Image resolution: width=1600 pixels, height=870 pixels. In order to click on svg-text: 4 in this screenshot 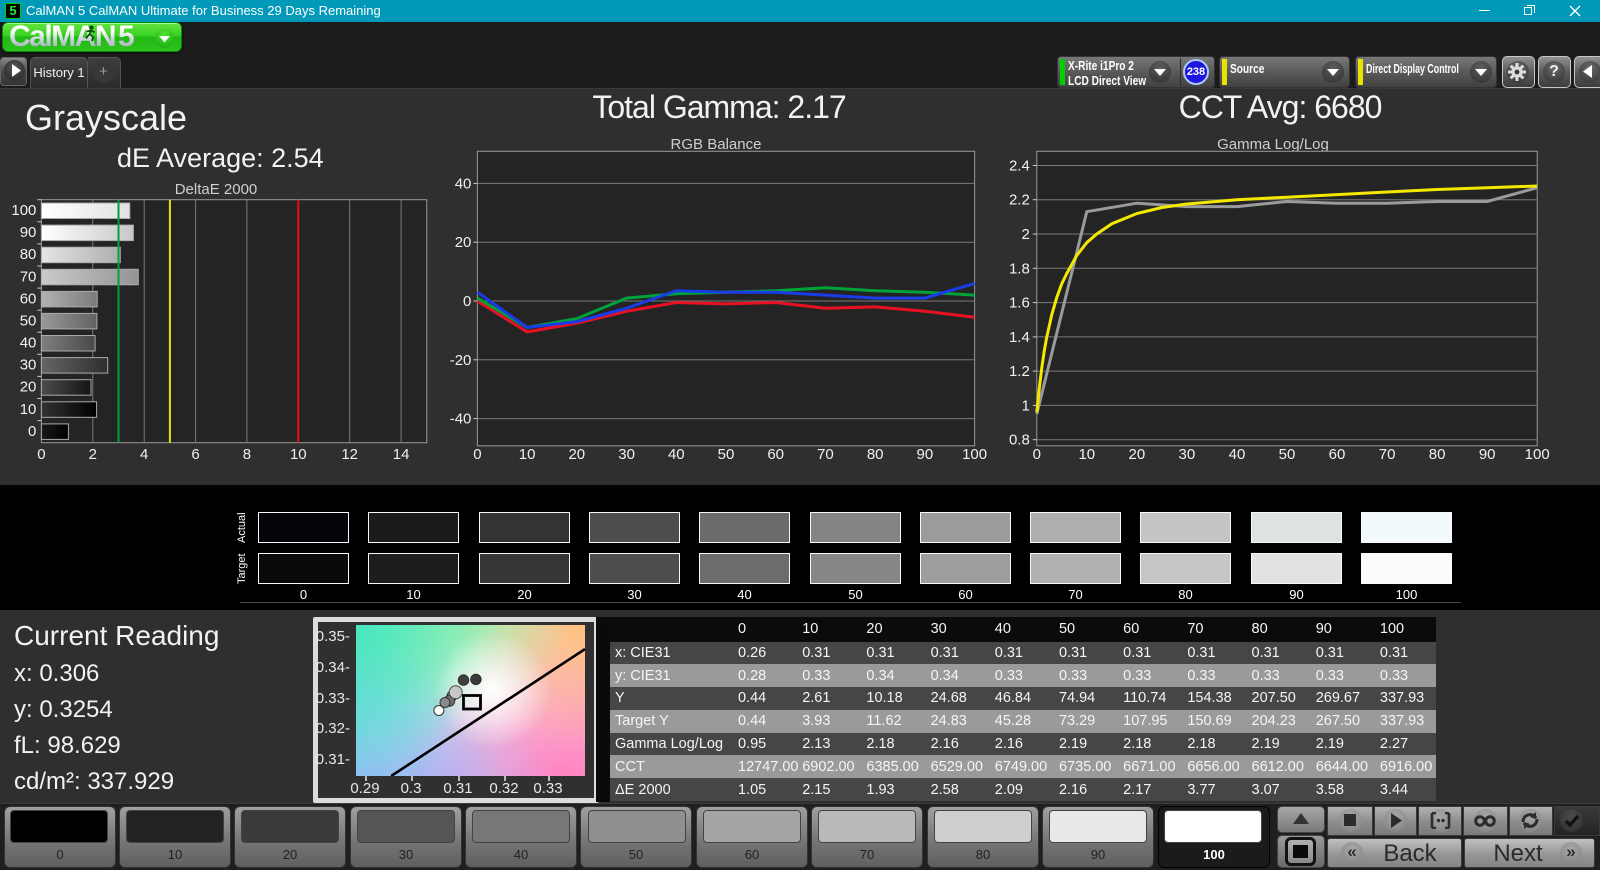, I will do `click(144, 454)`.